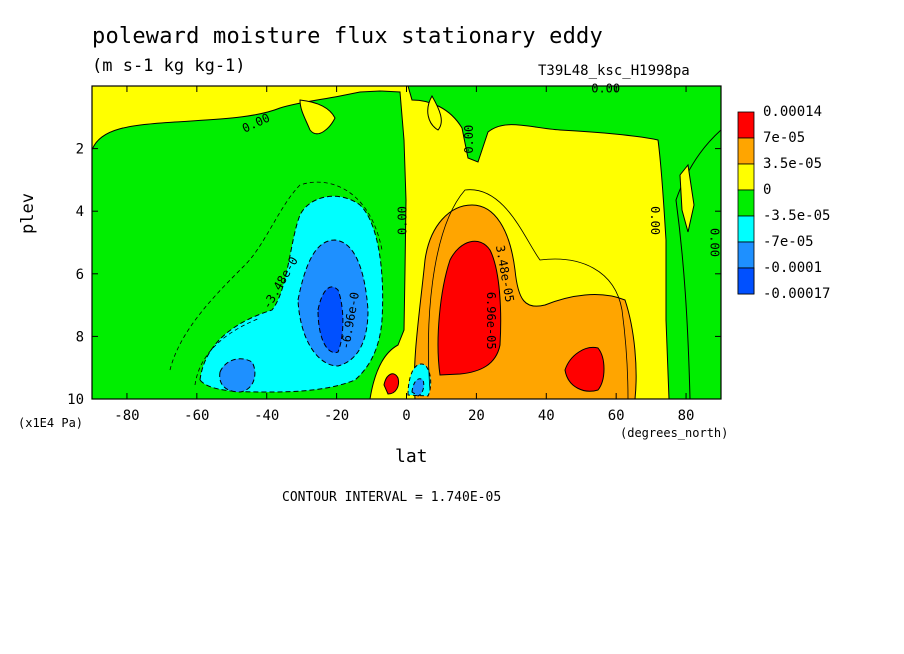  What do you see at coordinates (28, 213) in the screenshot?
I see `y-axis-label: plev` at bounding box center [28, 213].